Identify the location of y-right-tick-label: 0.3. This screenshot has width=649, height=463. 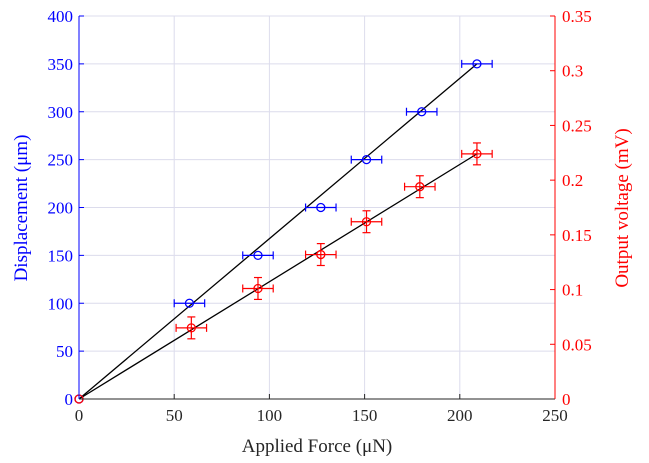
(572, 71).